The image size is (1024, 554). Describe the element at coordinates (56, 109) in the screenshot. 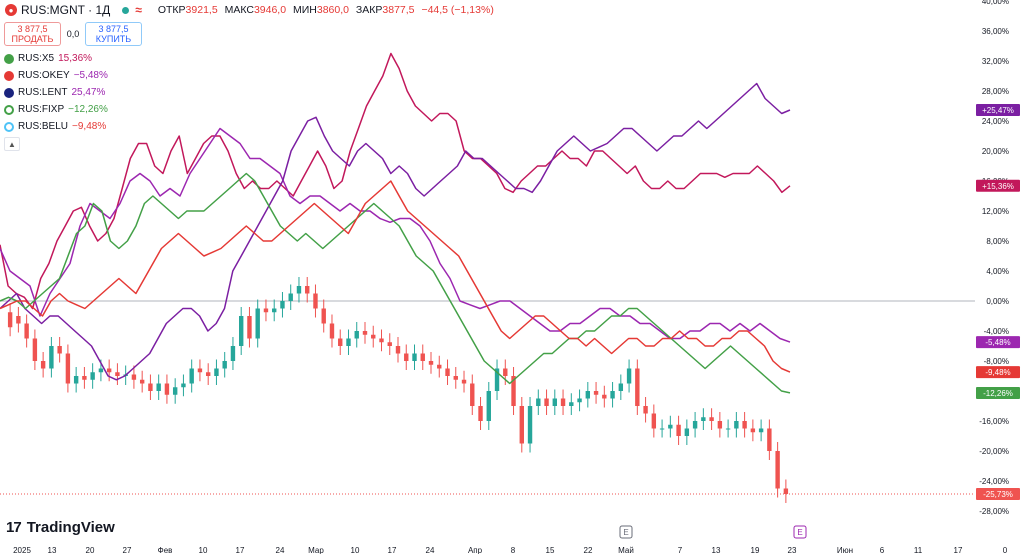

I see `legend-item-fixp: RUS:FIXP −12,26%` at that location.